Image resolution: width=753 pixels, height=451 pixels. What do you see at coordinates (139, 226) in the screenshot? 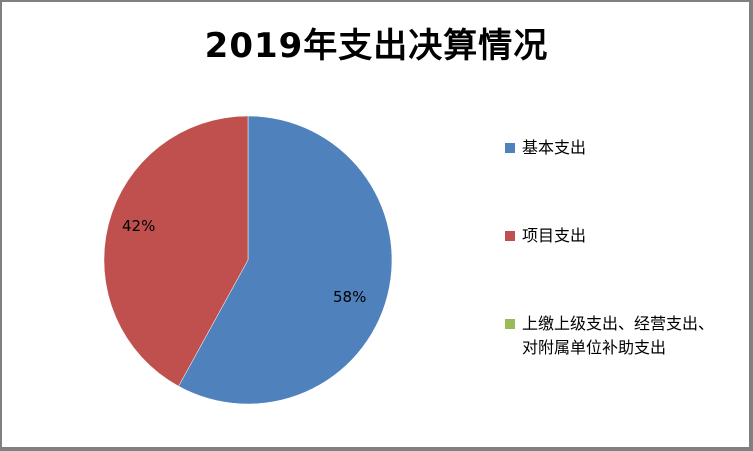
I see `data-label-project: 42%` at bounding box center [139, 226].